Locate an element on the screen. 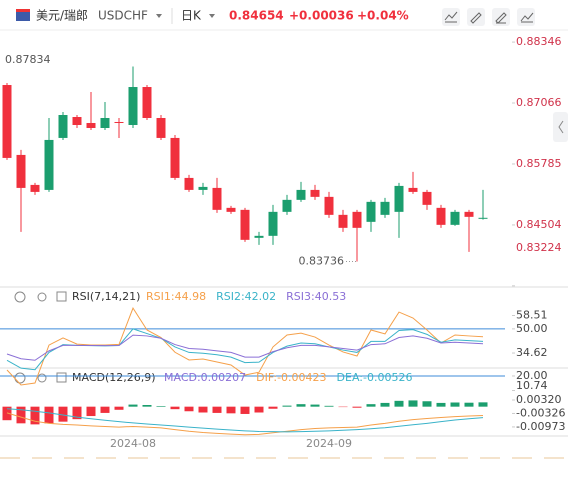  rsi-title: RSI(7,14,21) is located at coordinates (106, 296).